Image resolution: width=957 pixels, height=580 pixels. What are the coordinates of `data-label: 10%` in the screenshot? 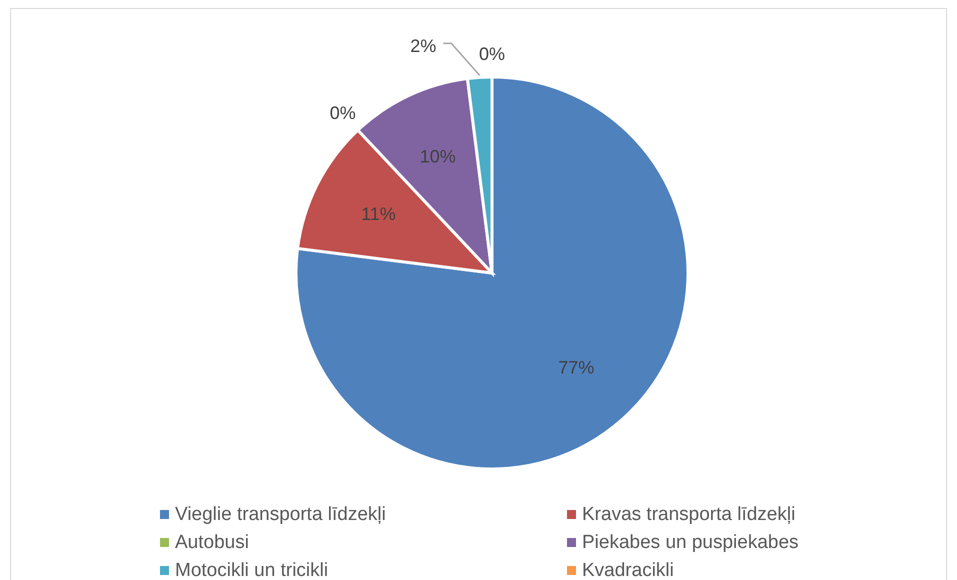 It's located at (438, 156).